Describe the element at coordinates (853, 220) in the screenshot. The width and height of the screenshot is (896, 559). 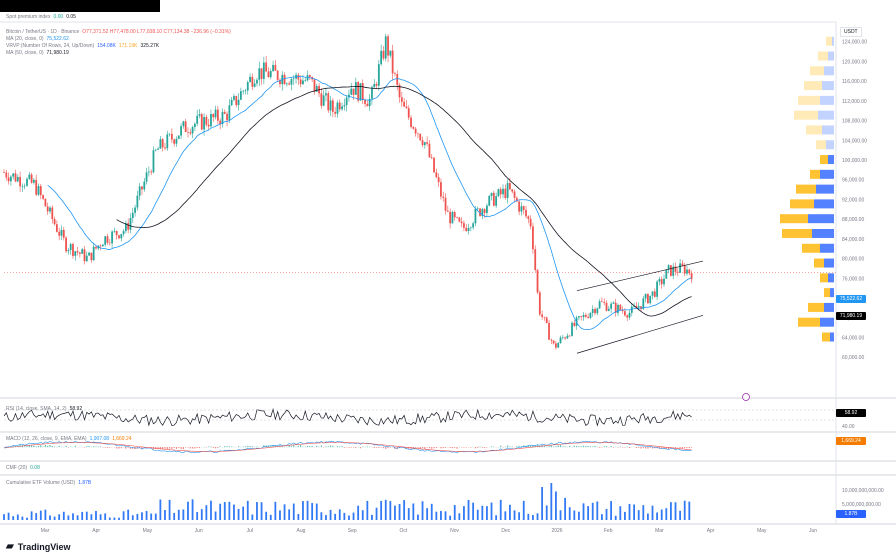
I see `price-tick-label: 88,000.00` at that location.